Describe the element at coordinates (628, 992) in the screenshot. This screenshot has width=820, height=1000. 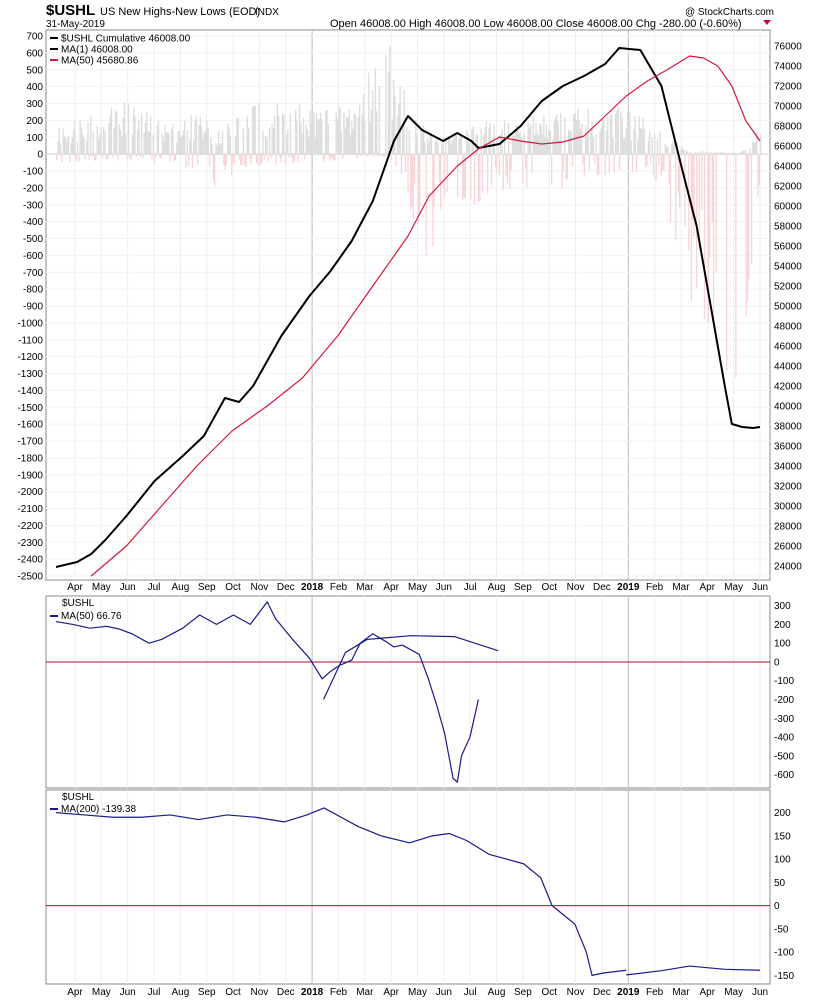
I see `x-tick-label: 2019` at that location.